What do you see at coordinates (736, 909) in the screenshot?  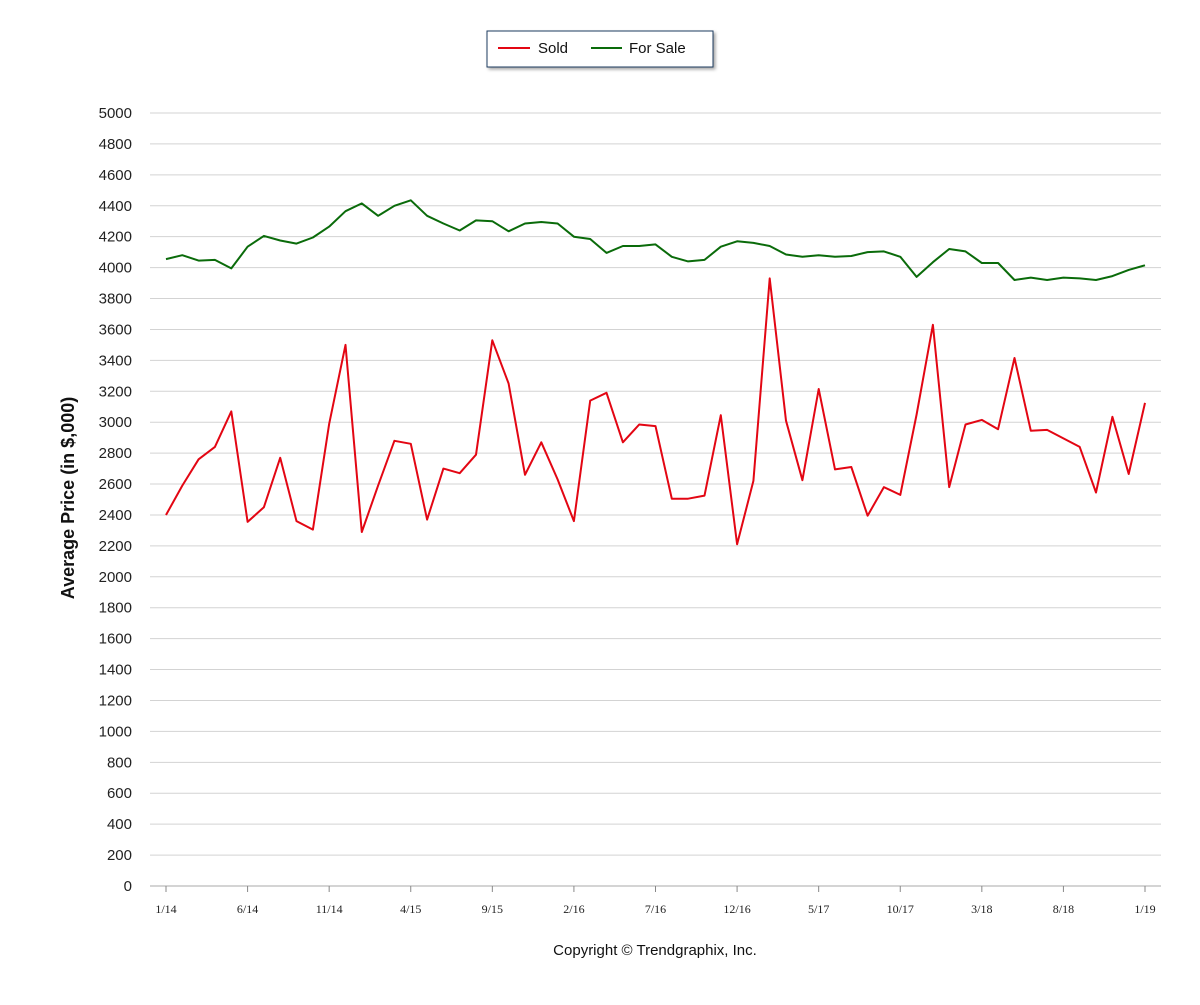 I see `x-tick-label: 12/16` at bounding box center [736, 909].